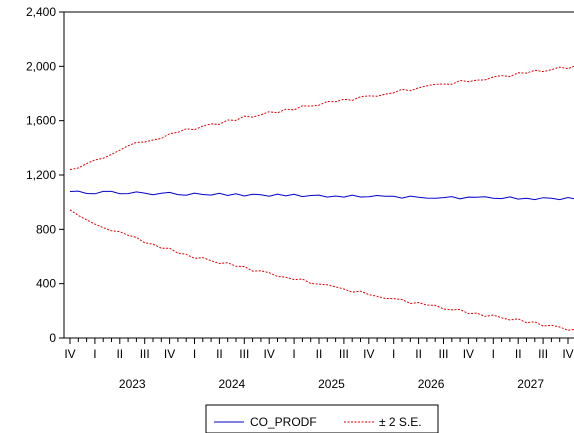  Describe the element at coordinates (52, 338) in the screenshot. I see `y-tick-label: 0` at that location.